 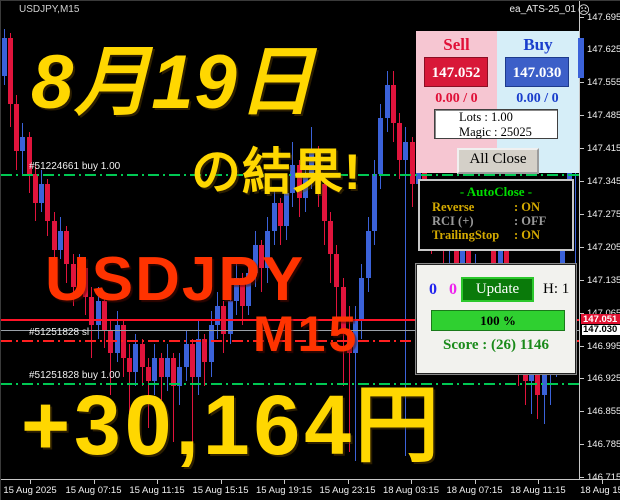 What do you see at coordinates (603, 149) in the screenshot?
I see `price-tick-label: 147.415` at bounding box center [603, 149].